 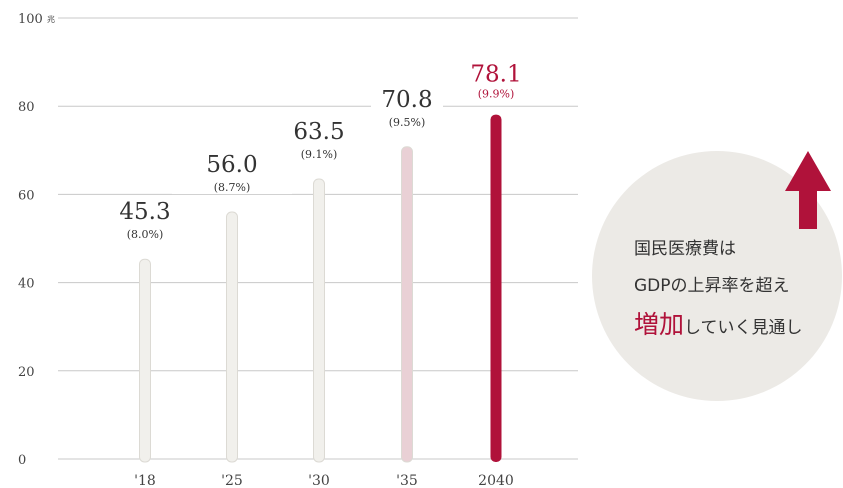 I want to click on x-tick-label: 2040, so click(x=496, y=480).